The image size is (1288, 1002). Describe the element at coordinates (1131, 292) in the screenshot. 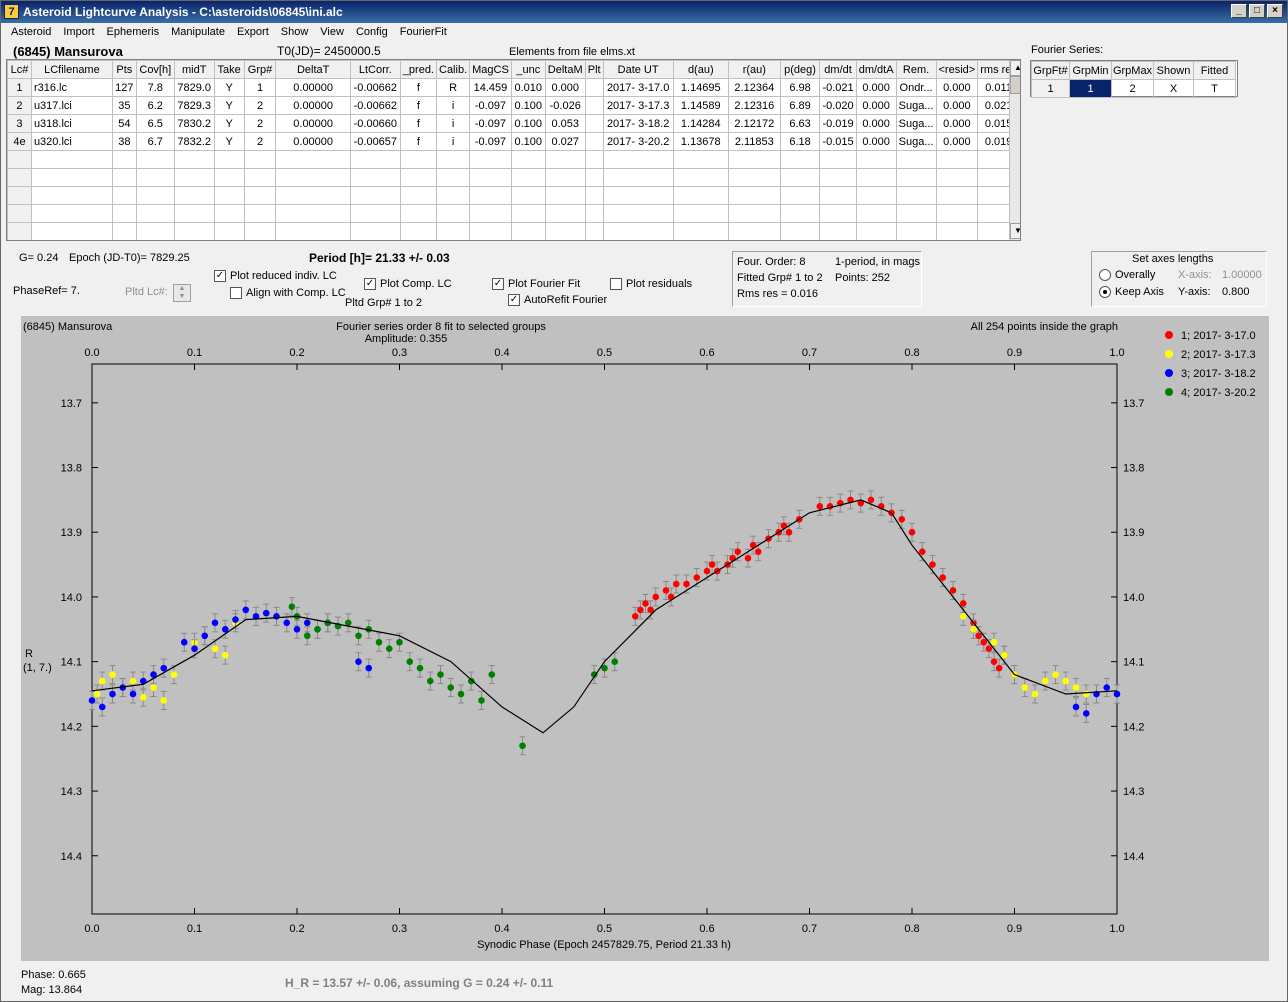

I see `keep-axis-radio: Keep Axis` at that location.